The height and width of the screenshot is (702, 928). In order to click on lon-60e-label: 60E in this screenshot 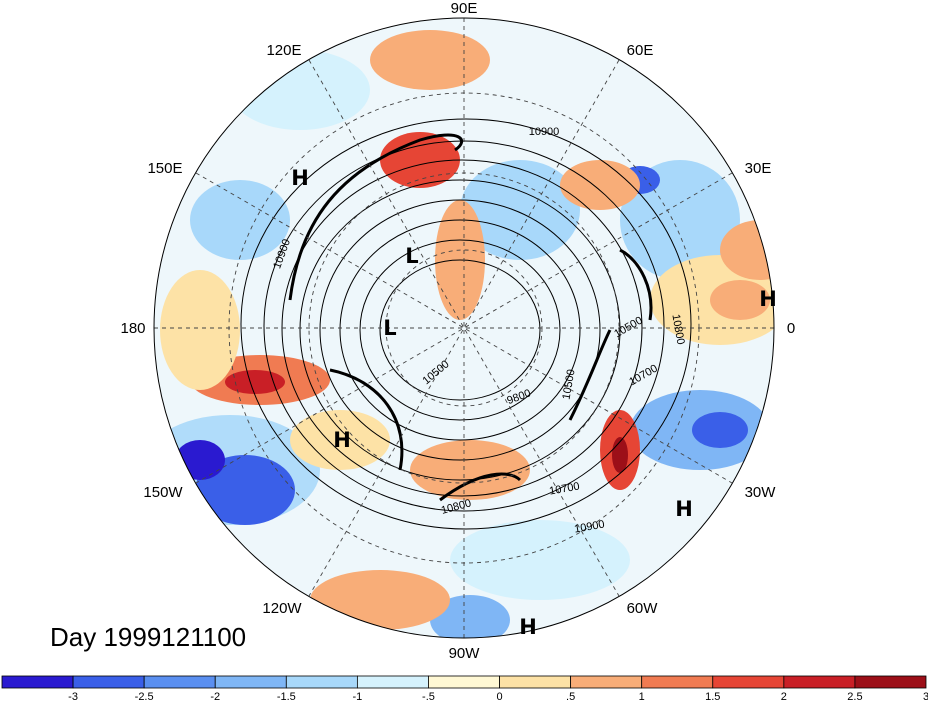, I will do `click(640, 50)`.